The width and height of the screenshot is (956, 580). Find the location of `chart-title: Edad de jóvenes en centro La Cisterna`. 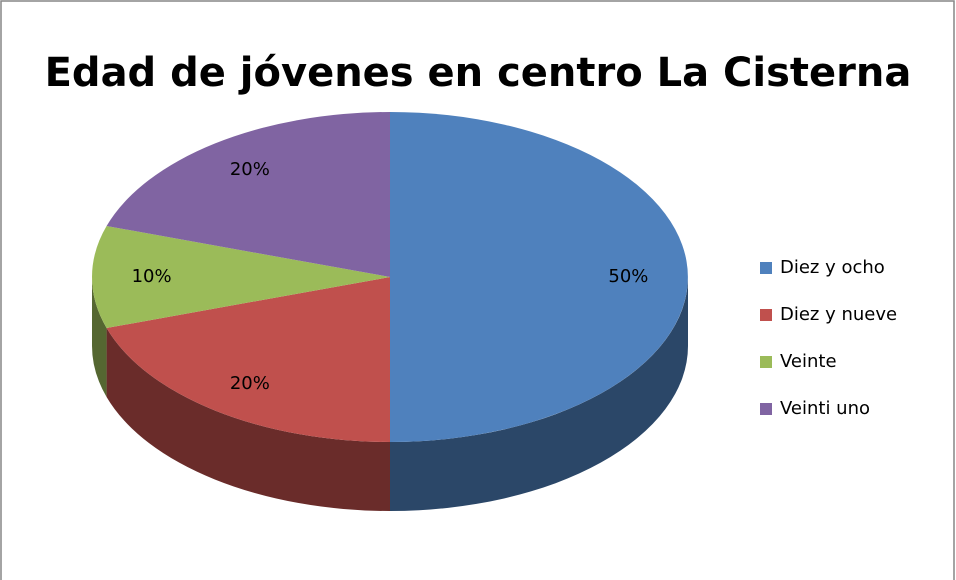

chart-title: Edad de jóvenes en centro La Cisterna is located at coordinates (478, 73).